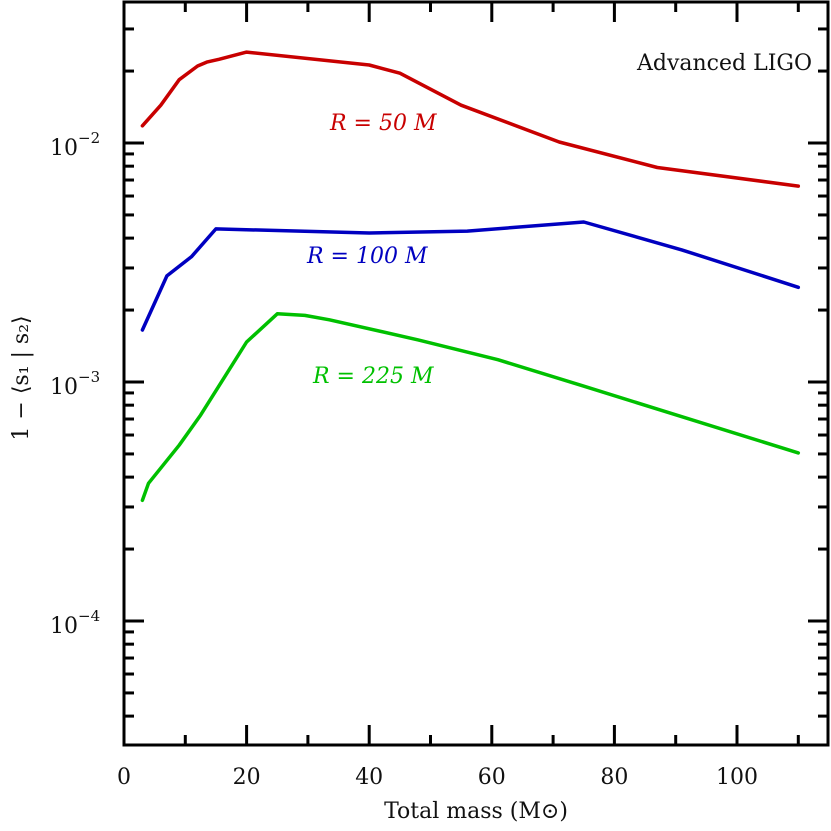  What do you see at coordinates (373, 376) in the screenshot?
I see `series-label-2: R = 225 M` at bounding box center [373, 376].